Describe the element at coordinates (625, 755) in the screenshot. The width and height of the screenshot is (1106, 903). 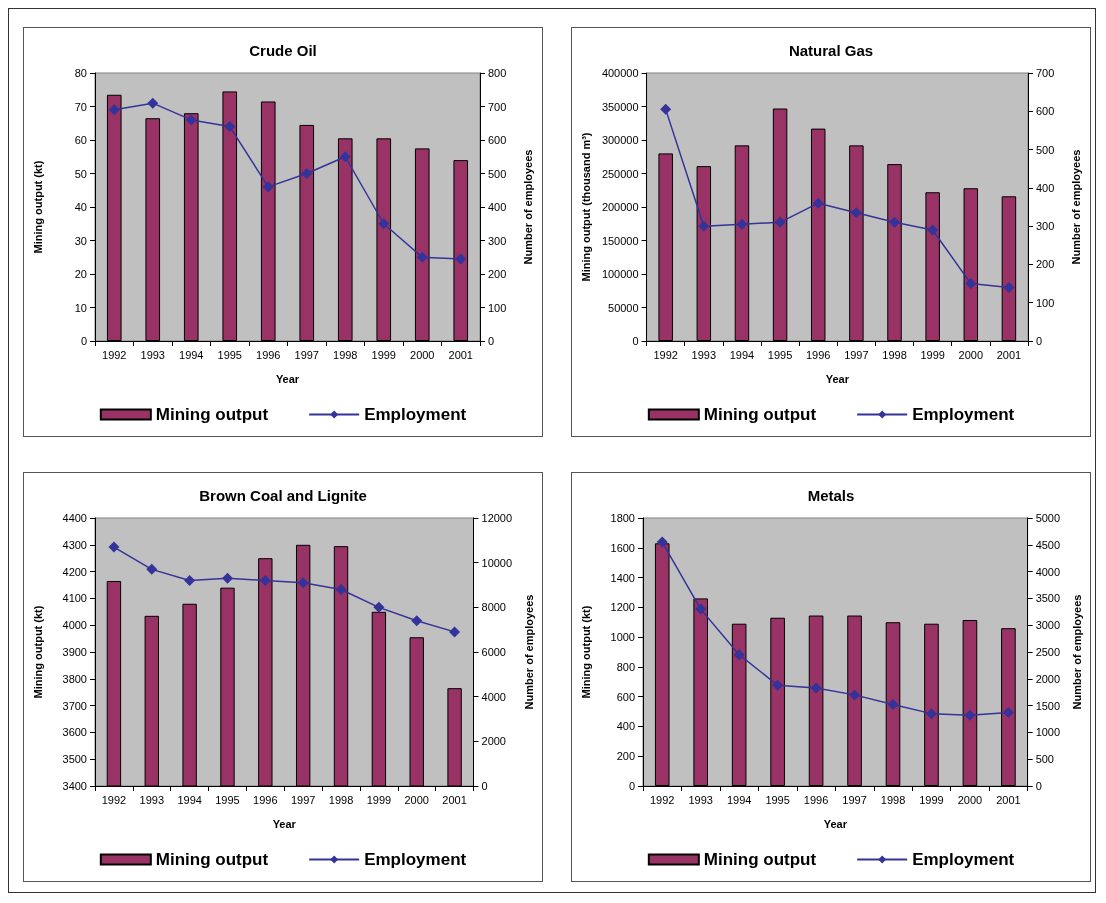
I see `y-tick-label: 200` at that location.